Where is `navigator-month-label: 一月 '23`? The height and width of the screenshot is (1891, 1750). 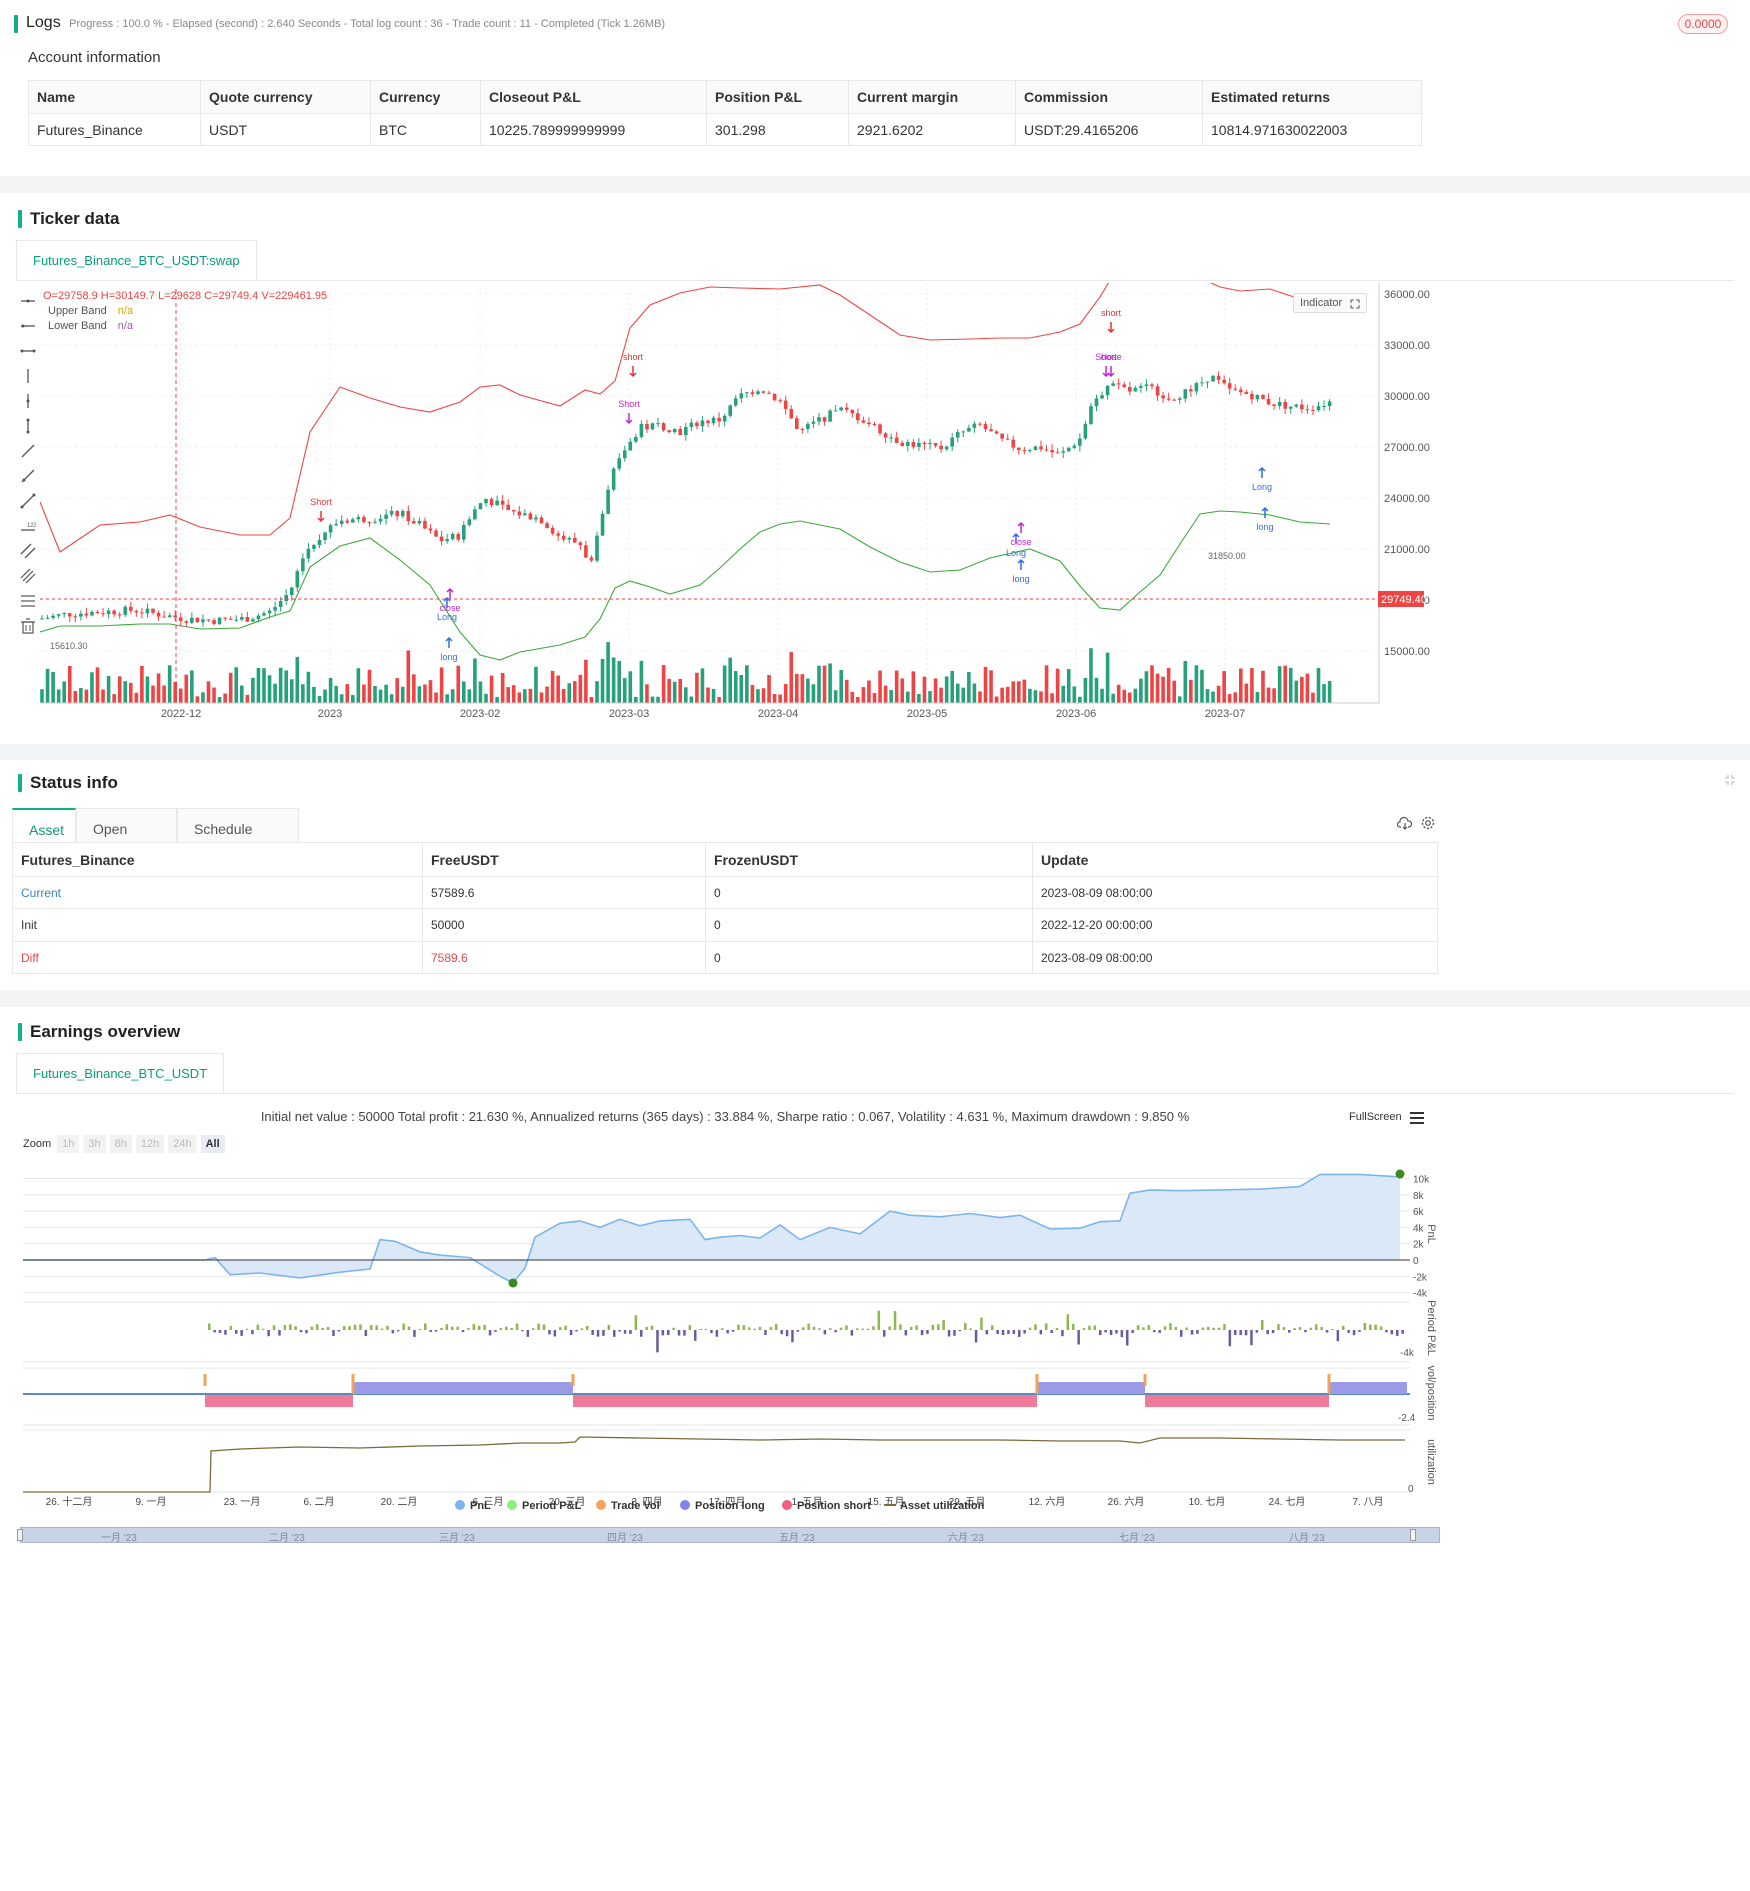 navigator-month-label: 一月 '23 is located at coordinates (119, 1538).